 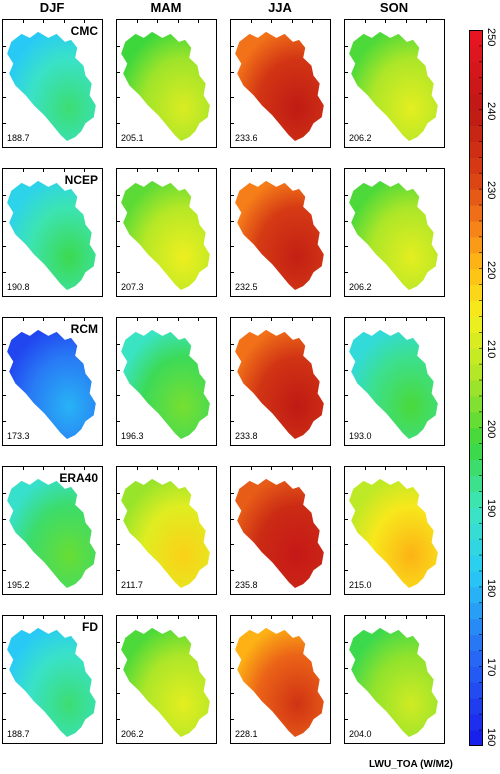 What do you see at coordinates (491, 349) in the screenshot?
I see `colorbar-tick-label: 210` at bounding box center [491, 349].